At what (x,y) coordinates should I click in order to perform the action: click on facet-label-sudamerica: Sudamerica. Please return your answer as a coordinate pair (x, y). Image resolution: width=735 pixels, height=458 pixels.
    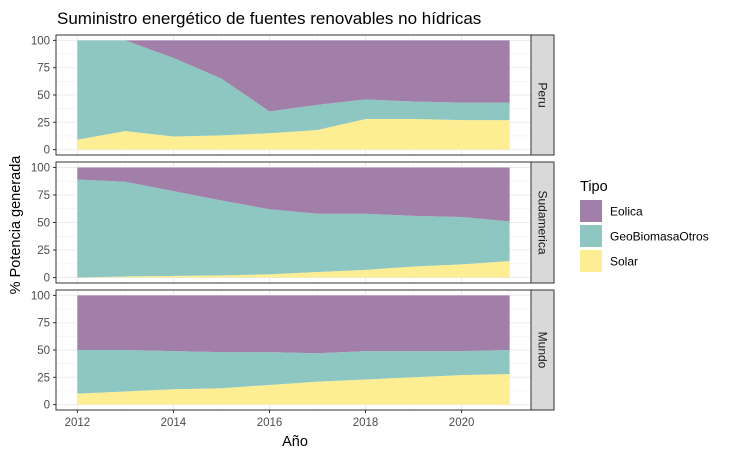
    Looking at the image, I should click on (543, 222).